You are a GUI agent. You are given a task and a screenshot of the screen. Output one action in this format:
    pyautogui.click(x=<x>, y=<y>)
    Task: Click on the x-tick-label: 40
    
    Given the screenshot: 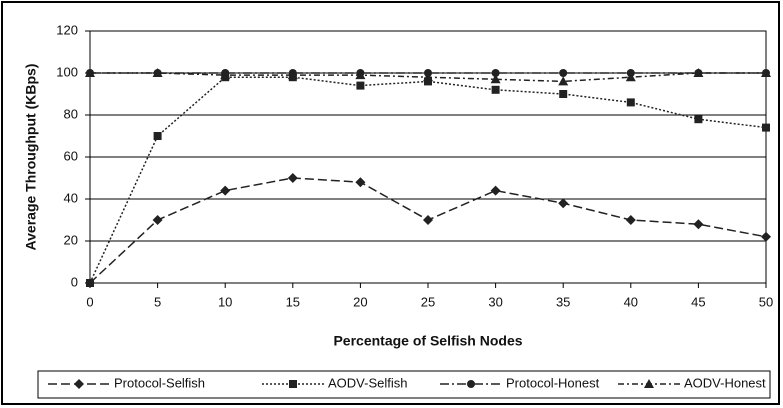 What is the action you would take?
    pyautogui.click(x=631, y=301)
    